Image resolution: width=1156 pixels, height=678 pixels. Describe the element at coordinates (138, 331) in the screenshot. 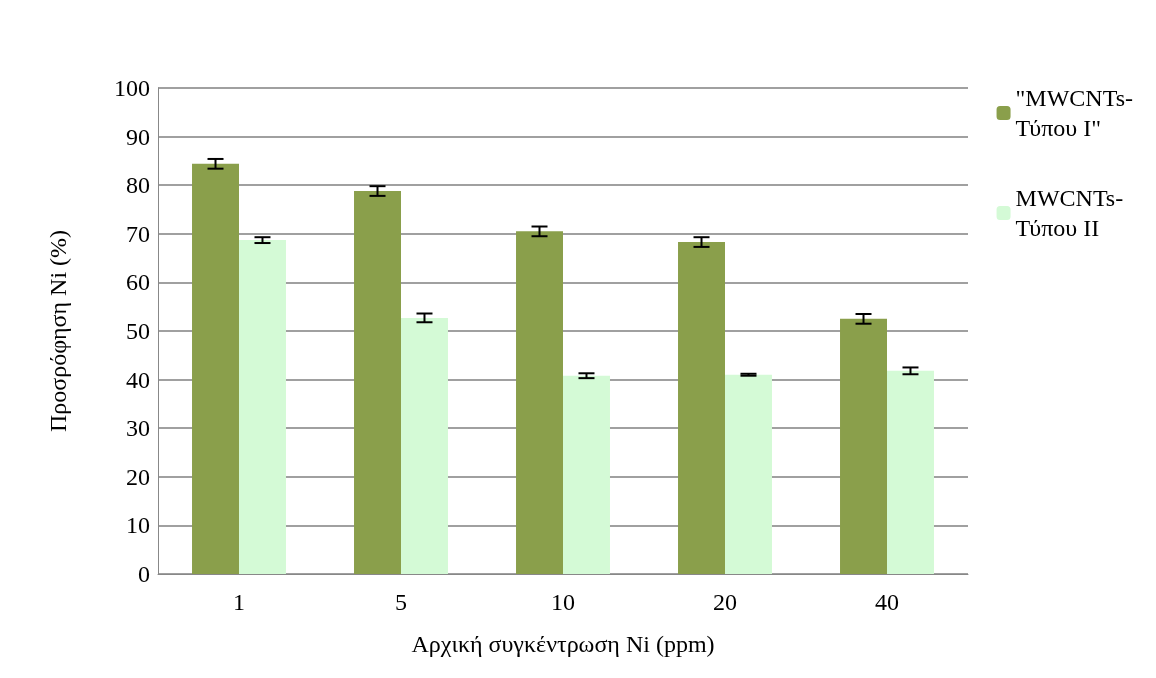

I see `y-tick-label: 50` at that location.